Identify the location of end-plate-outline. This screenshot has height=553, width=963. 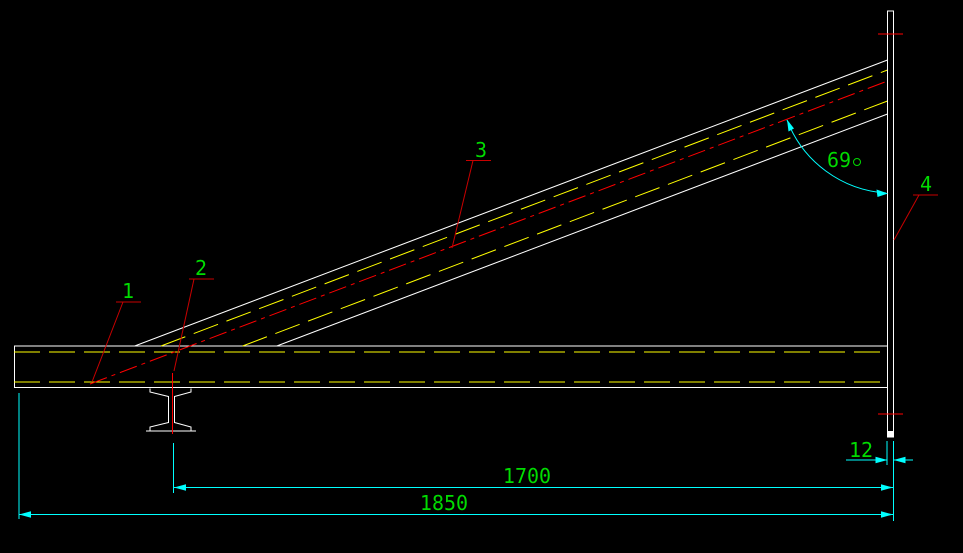
(890, 224).